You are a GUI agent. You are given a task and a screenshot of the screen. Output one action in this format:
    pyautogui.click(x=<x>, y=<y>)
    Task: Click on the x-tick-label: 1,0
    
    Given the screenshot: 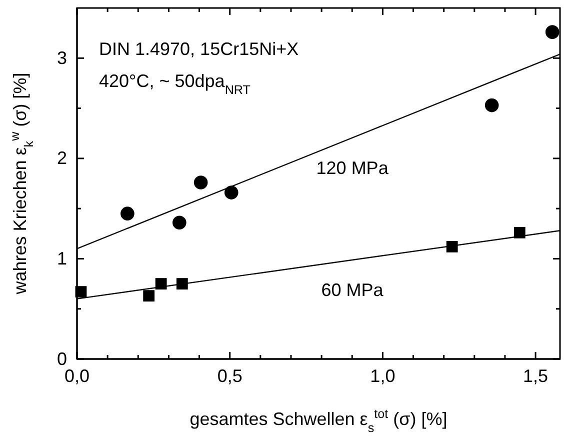 What is the action you would take?
    pyautogui.click(x=383, y=376)
    